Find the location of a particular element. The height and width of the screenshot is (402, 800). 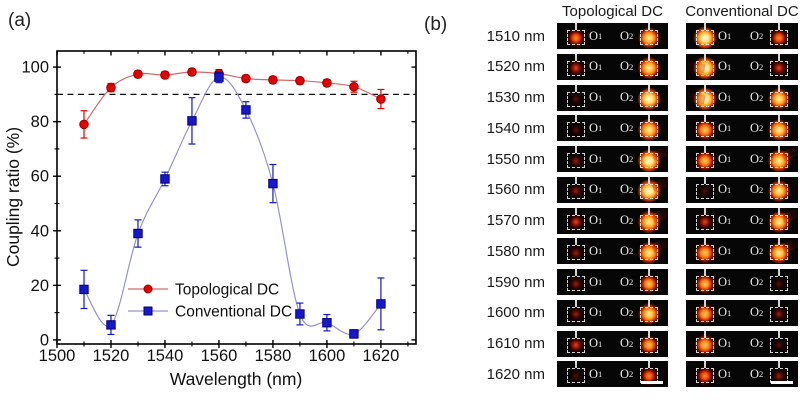

wavelength-label: 1560 nm is located at coordinates (515, 190).